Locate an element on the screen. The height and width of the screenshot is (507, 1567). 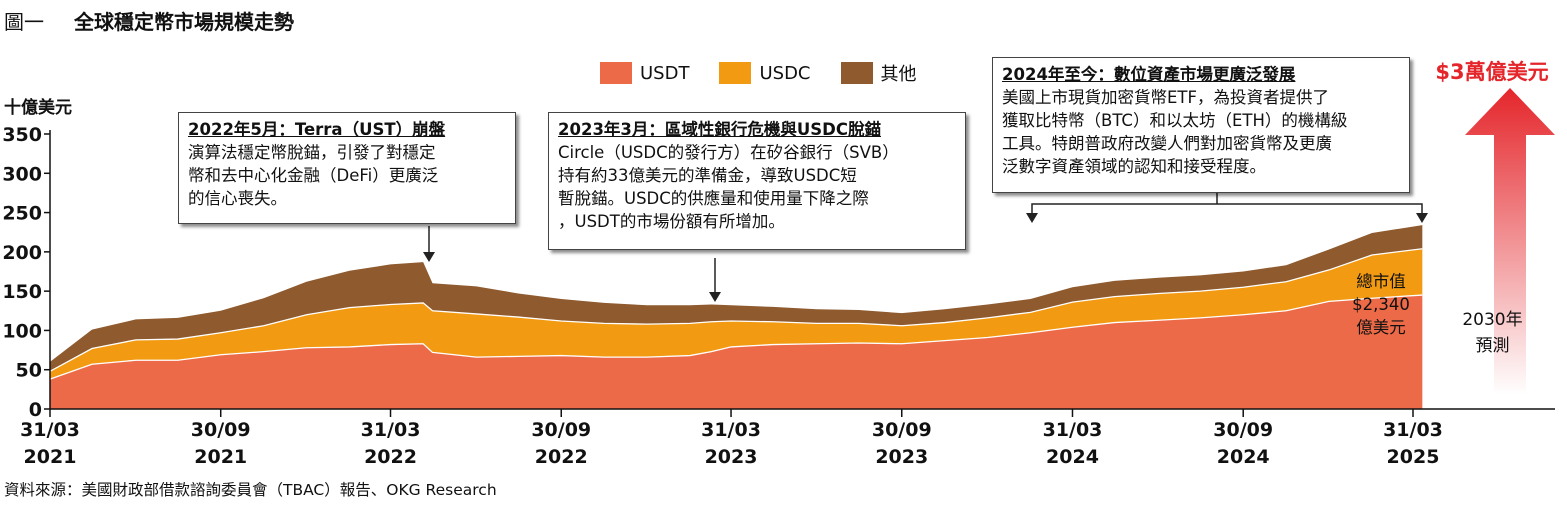
annotation-etf-line: 工具。特朗普政府改變人們對加密貨幣及更廣 is located at coordinates (1167, 143).